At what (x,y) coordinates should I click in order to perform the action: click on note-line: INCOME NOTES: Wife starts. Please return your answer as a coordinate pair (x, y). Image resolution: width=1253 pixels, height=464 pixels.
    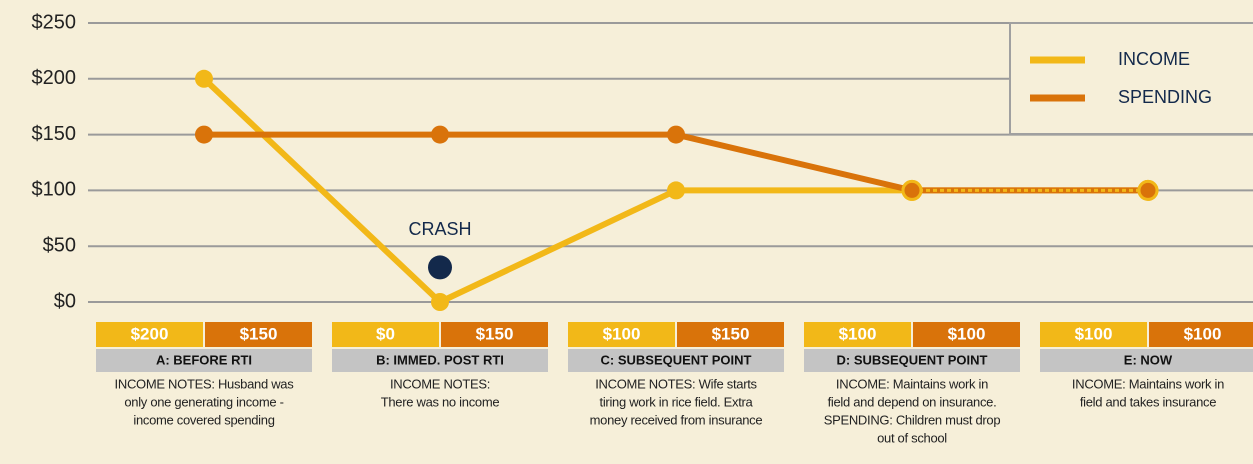
    Looking at the image, I should click on (676, 383).